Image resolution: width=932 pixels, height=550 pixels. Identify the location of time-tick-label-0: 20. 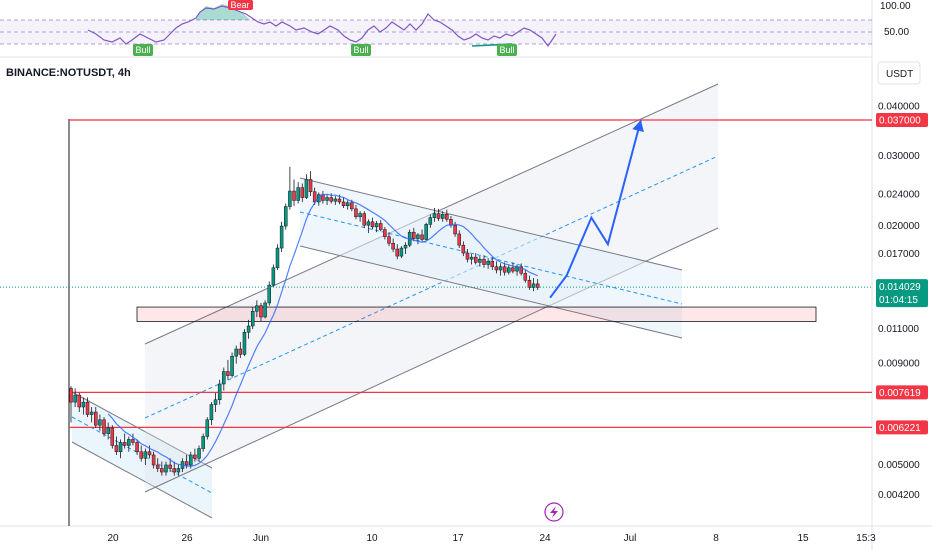
(113, 538).